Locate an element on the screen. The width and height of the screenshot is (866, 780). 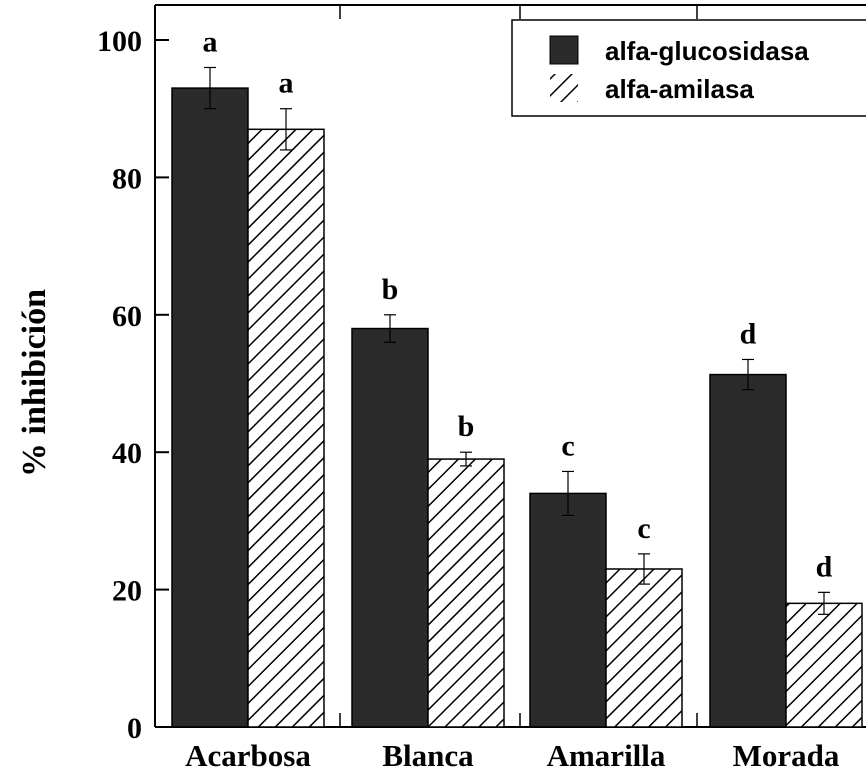
bar-alfa-glucosidasa-Acarbosa is located at coordinates (210, 407).